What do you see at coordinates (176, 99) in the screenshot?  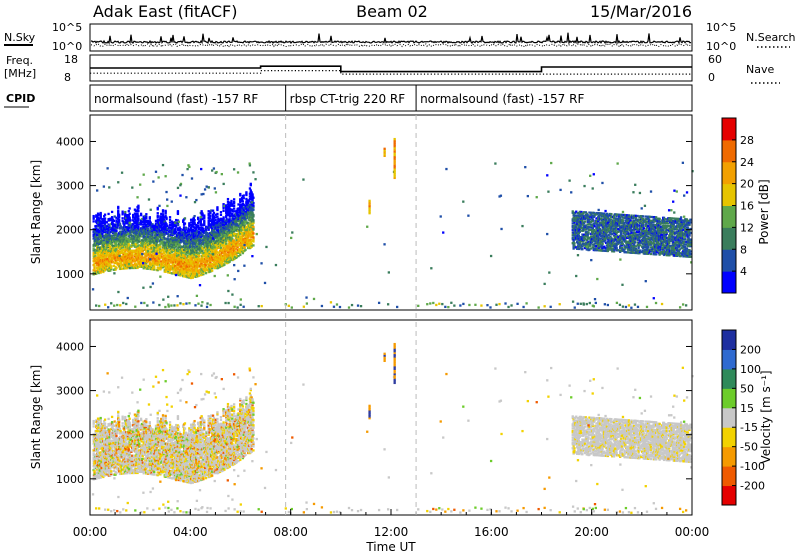 I see `cpid-segment-label: normalsound (fast) -157 RF` at bounding box center [176, 99].